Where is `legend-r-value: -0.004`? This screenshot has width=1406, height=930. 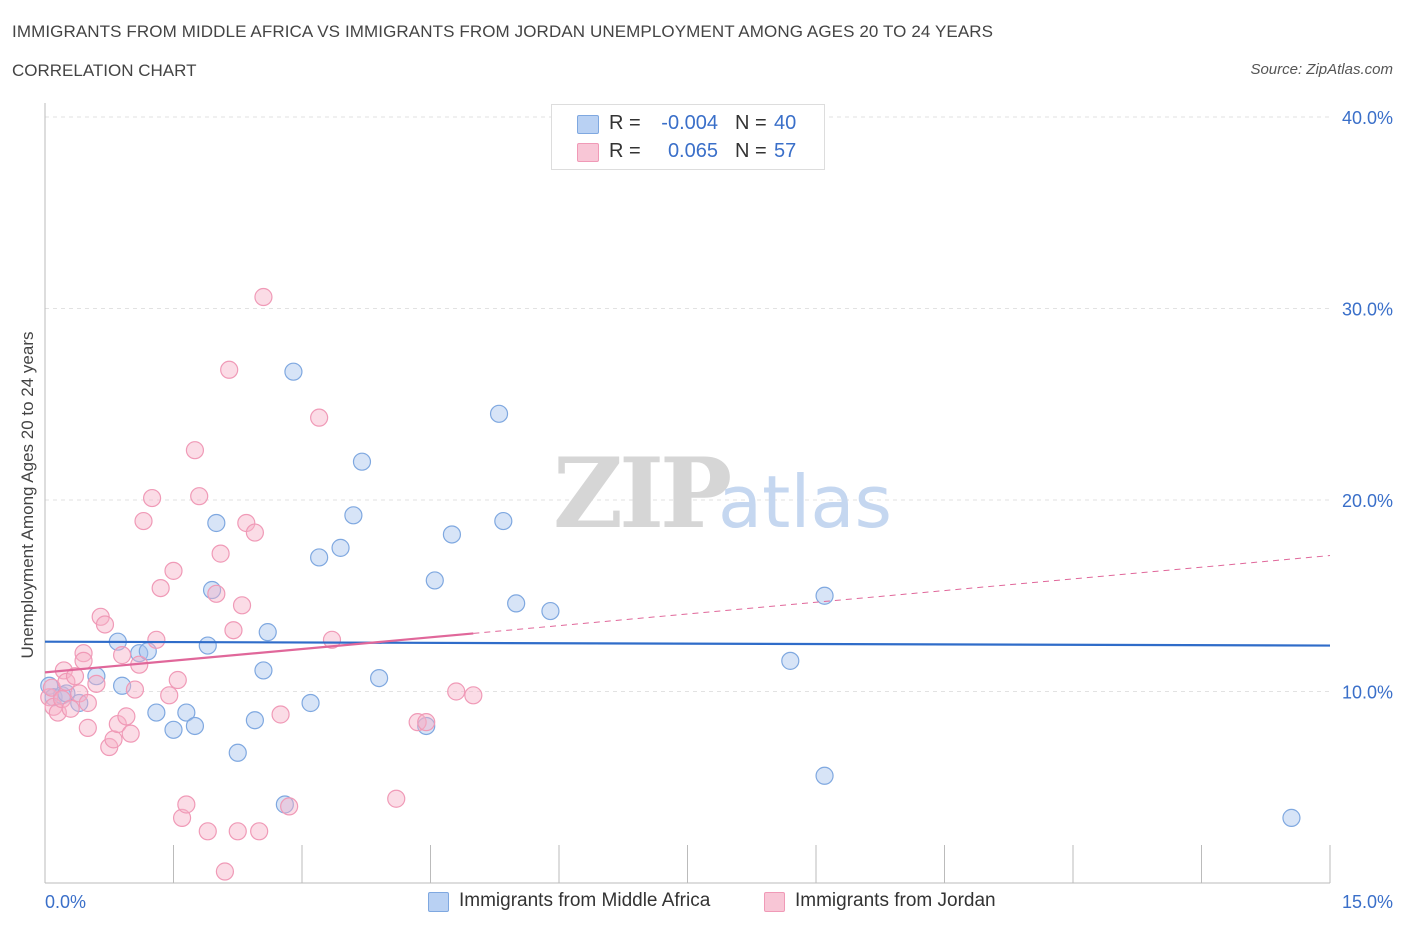
legend-r-value: -0.004 is located at coordinates (689, 123).